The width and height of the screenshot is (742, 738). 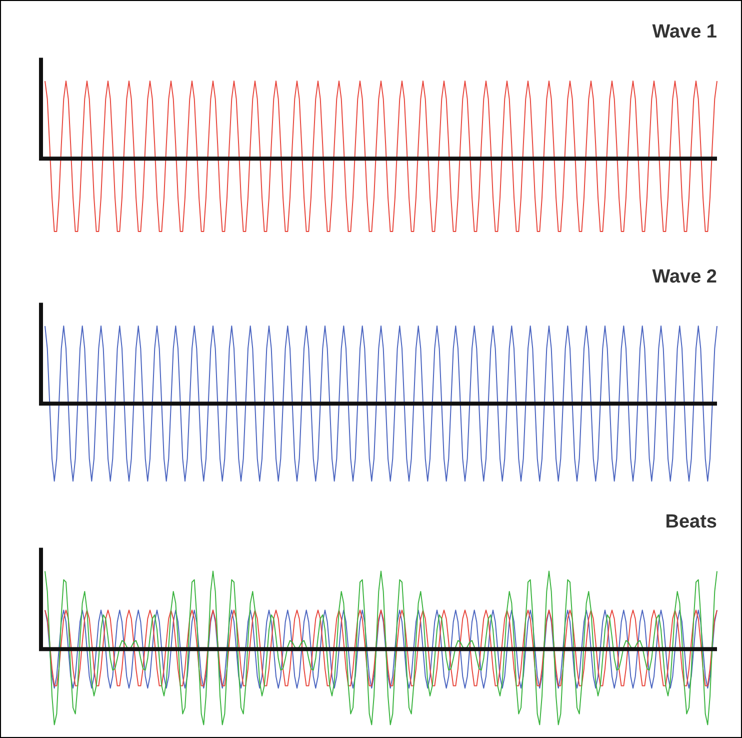 I want to click on chart-title: Wave 1, so click(x=685, y=32).